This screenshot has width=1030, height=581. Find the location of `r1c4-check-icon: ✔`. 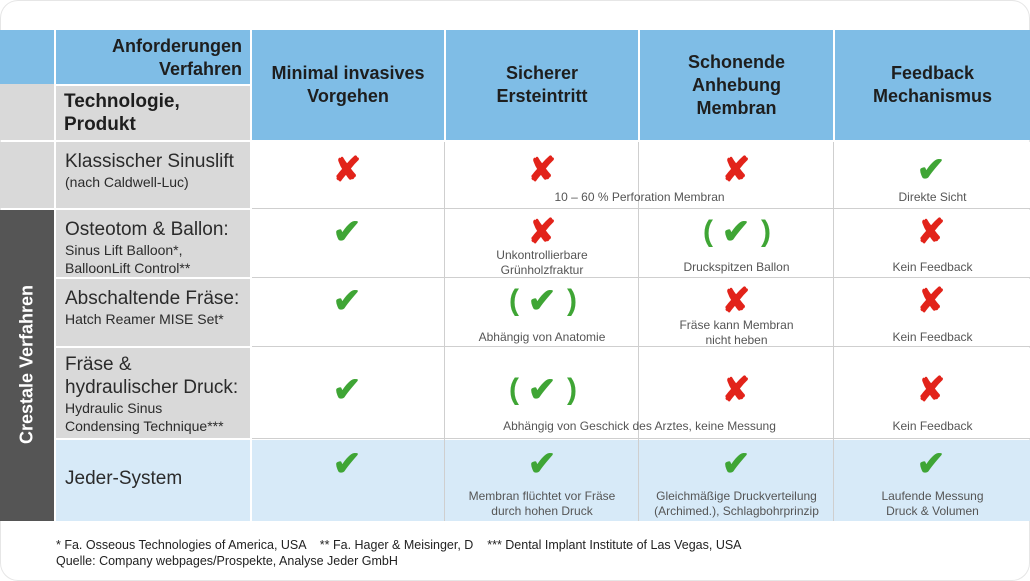

r1c4-check-icon: ✔ is located at coordinates (931, 170).